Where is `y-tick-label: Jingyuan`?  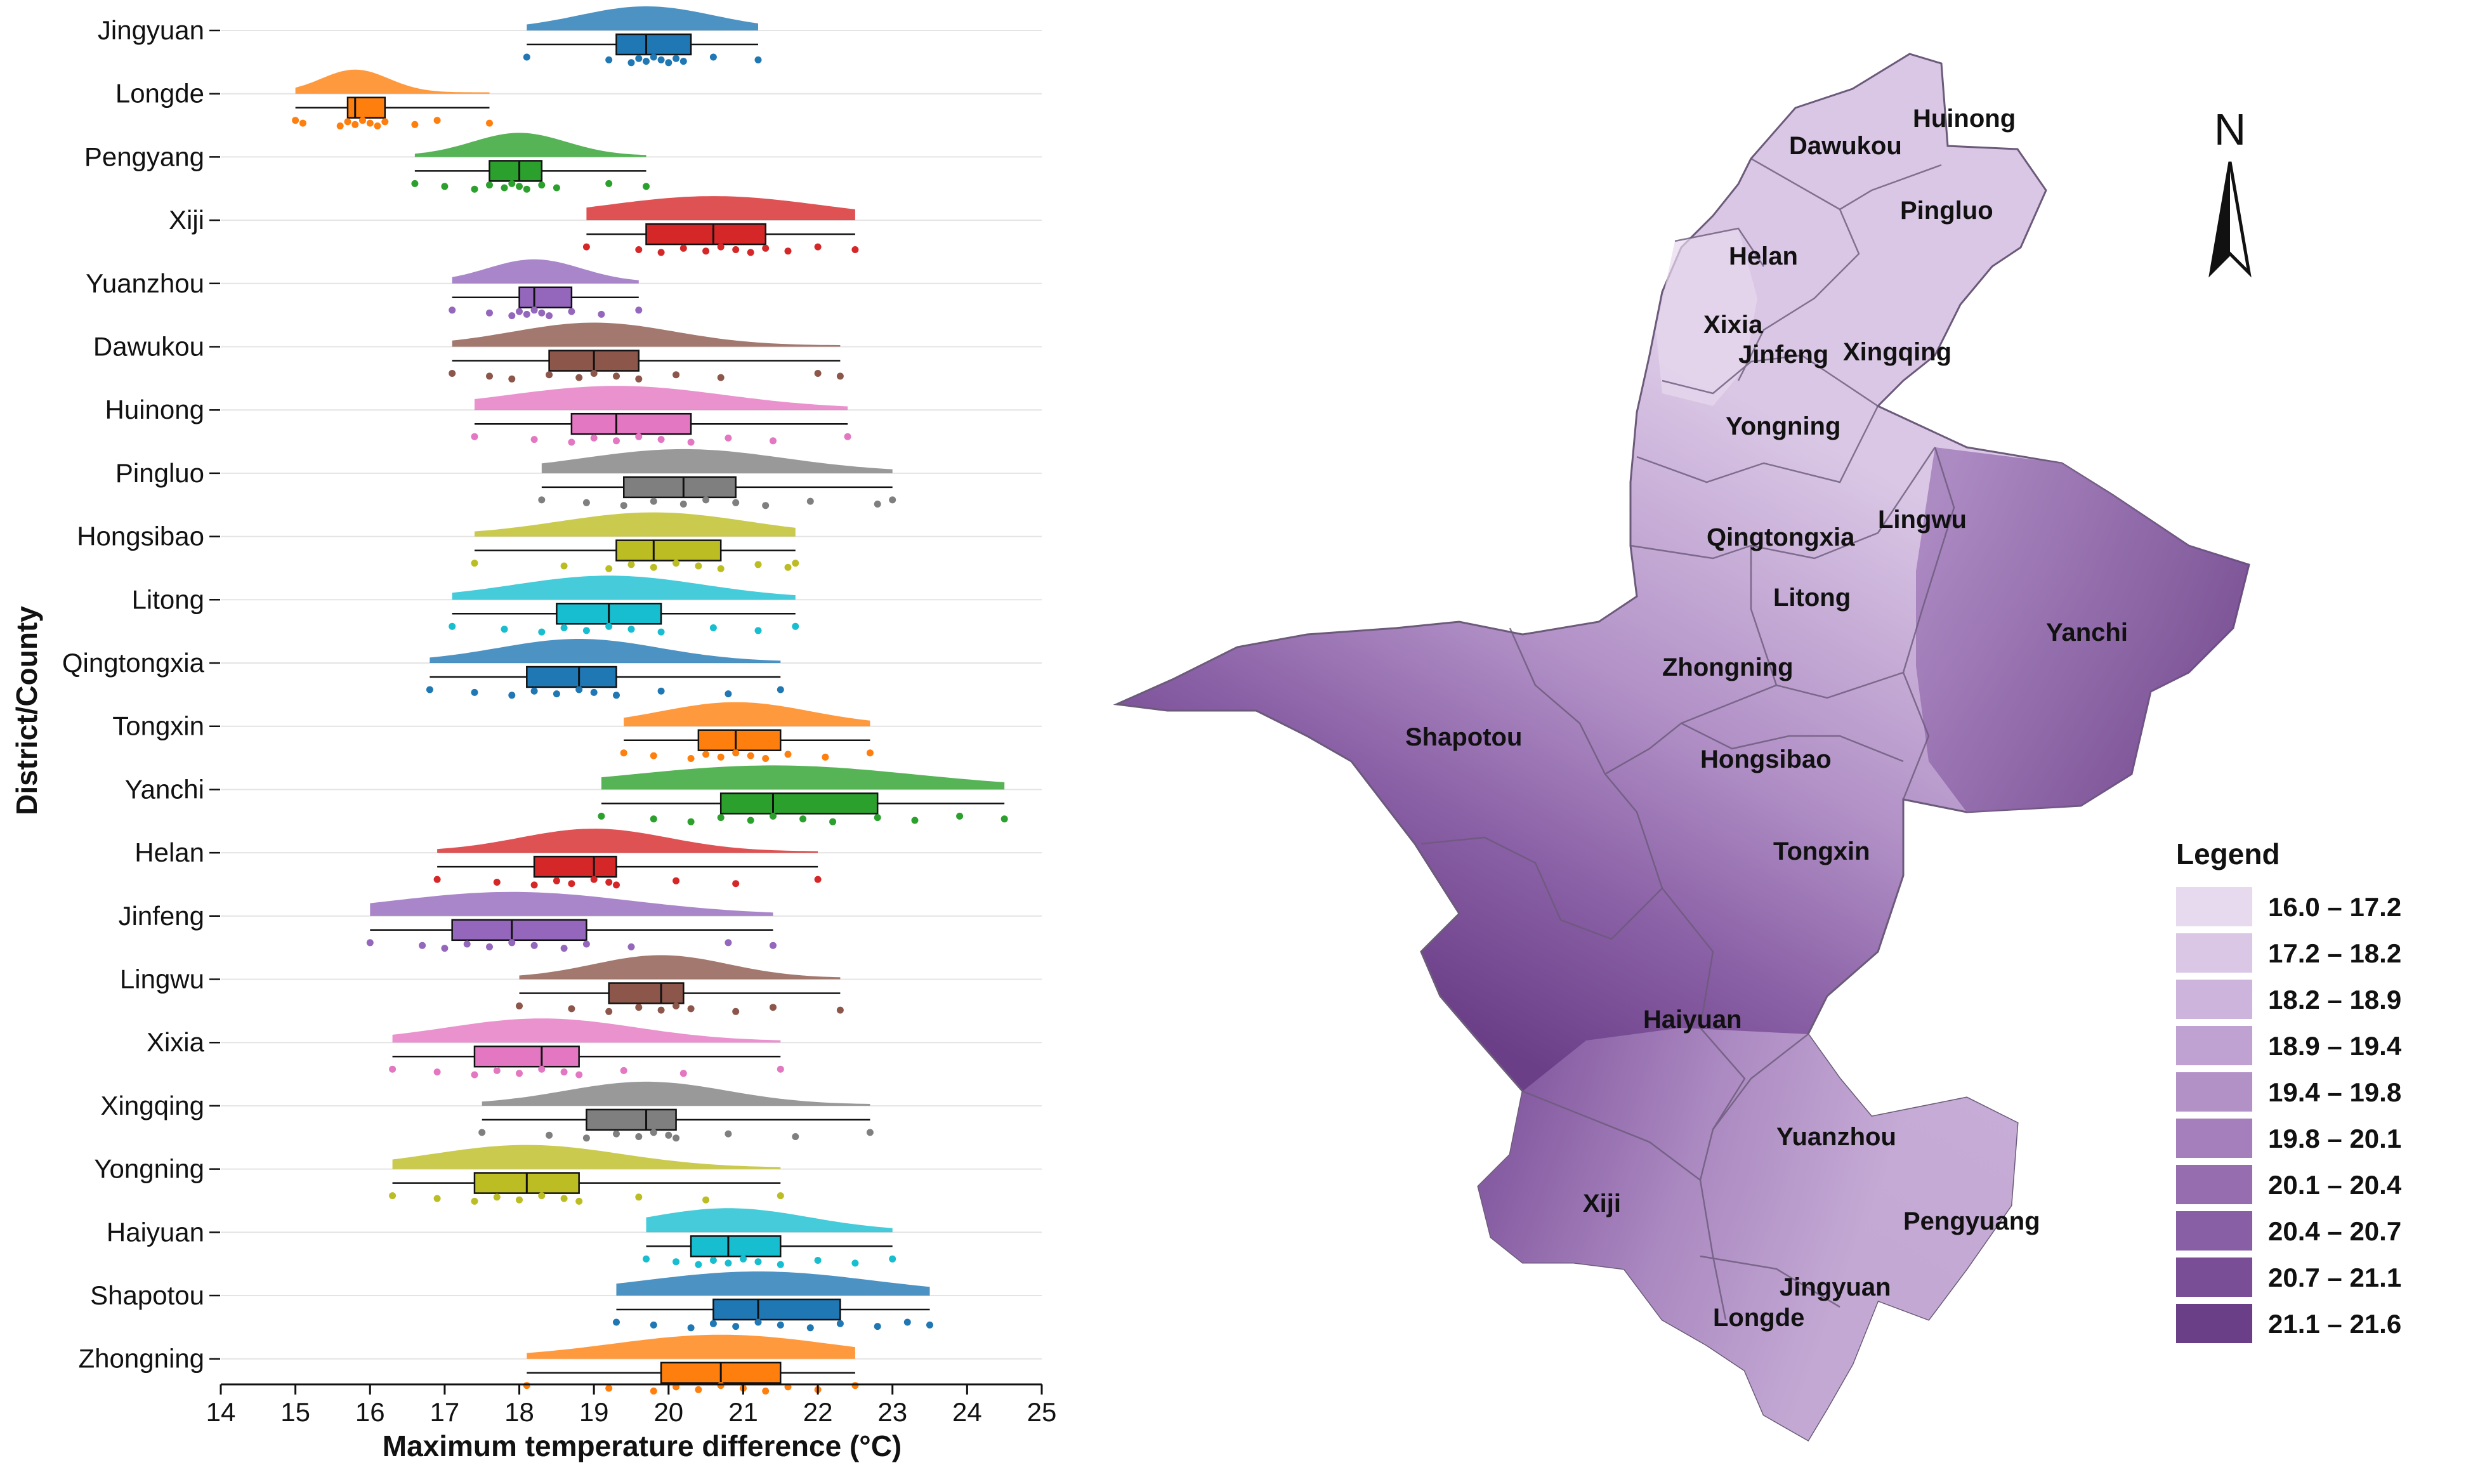 y-tick-label: Jingyuan is located at coordinates (151, 30).